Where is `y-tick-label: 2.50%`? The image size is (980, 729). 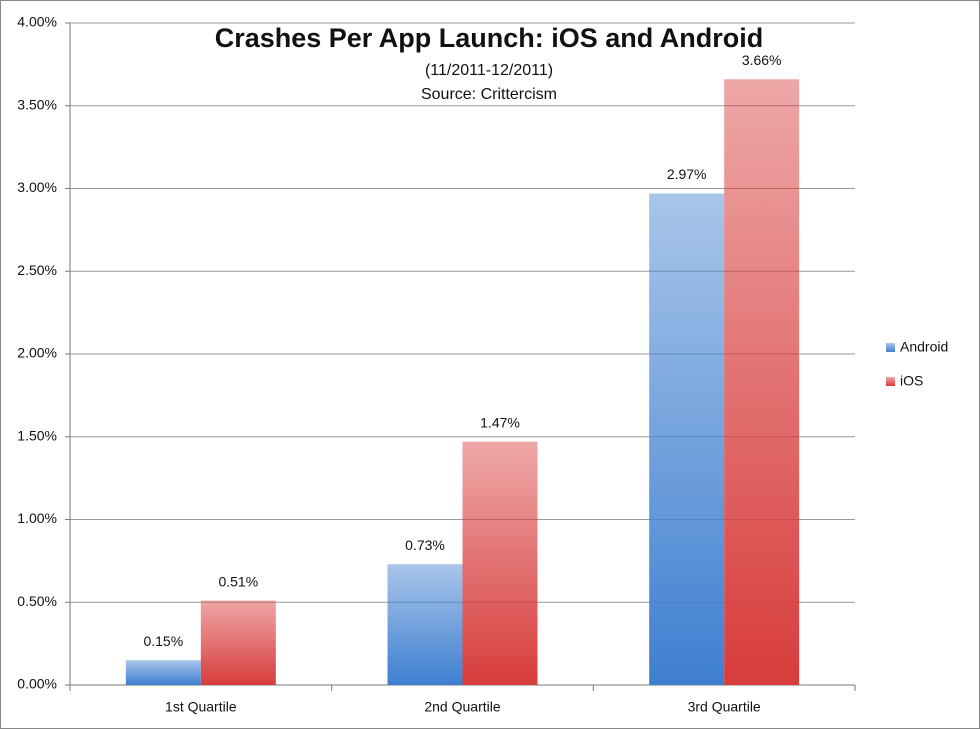 y-tick-label: 2.50% is located at coordinates (37, 270).